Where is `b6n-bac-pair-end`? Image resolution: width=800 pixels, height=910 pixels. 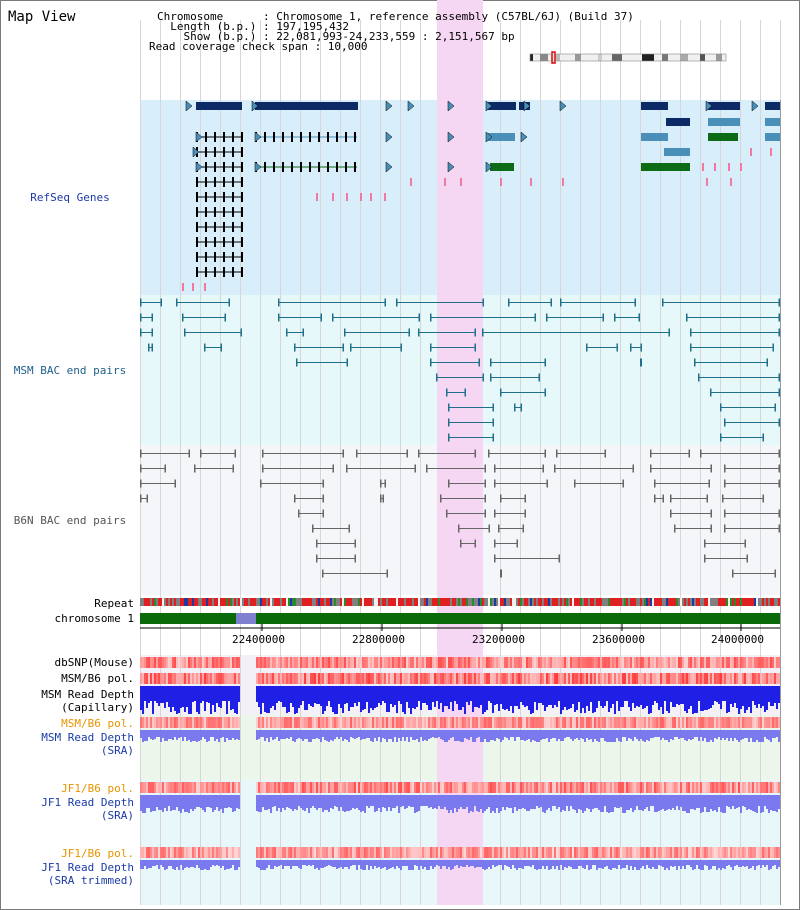 b6n-bac-pair-end is located at coordinates (489, 528).